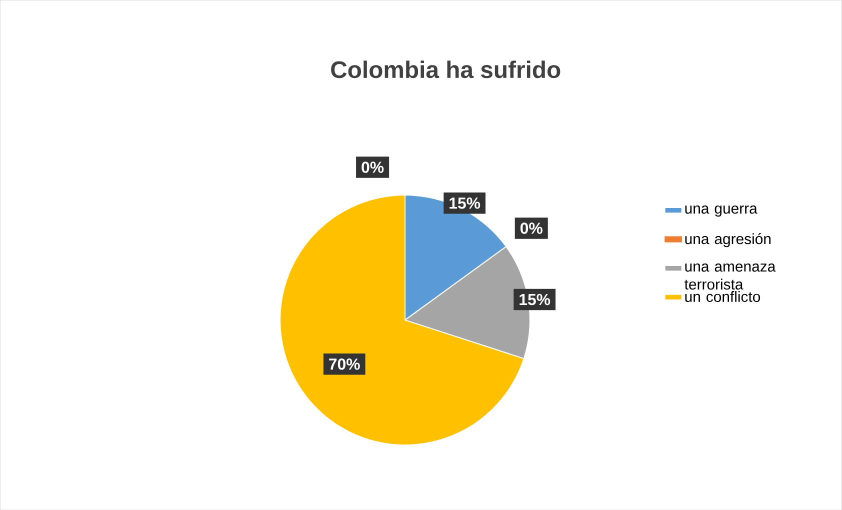 This screenshot has width=842, height=510. I want to click on legend-label: una guerra, so click(721, 211).